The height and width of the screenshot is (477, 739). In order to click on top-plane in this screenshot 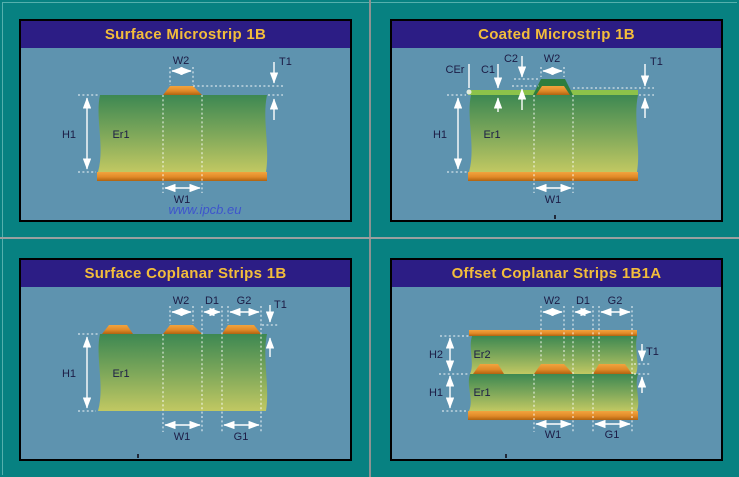, I will do `click(553, 333)`.